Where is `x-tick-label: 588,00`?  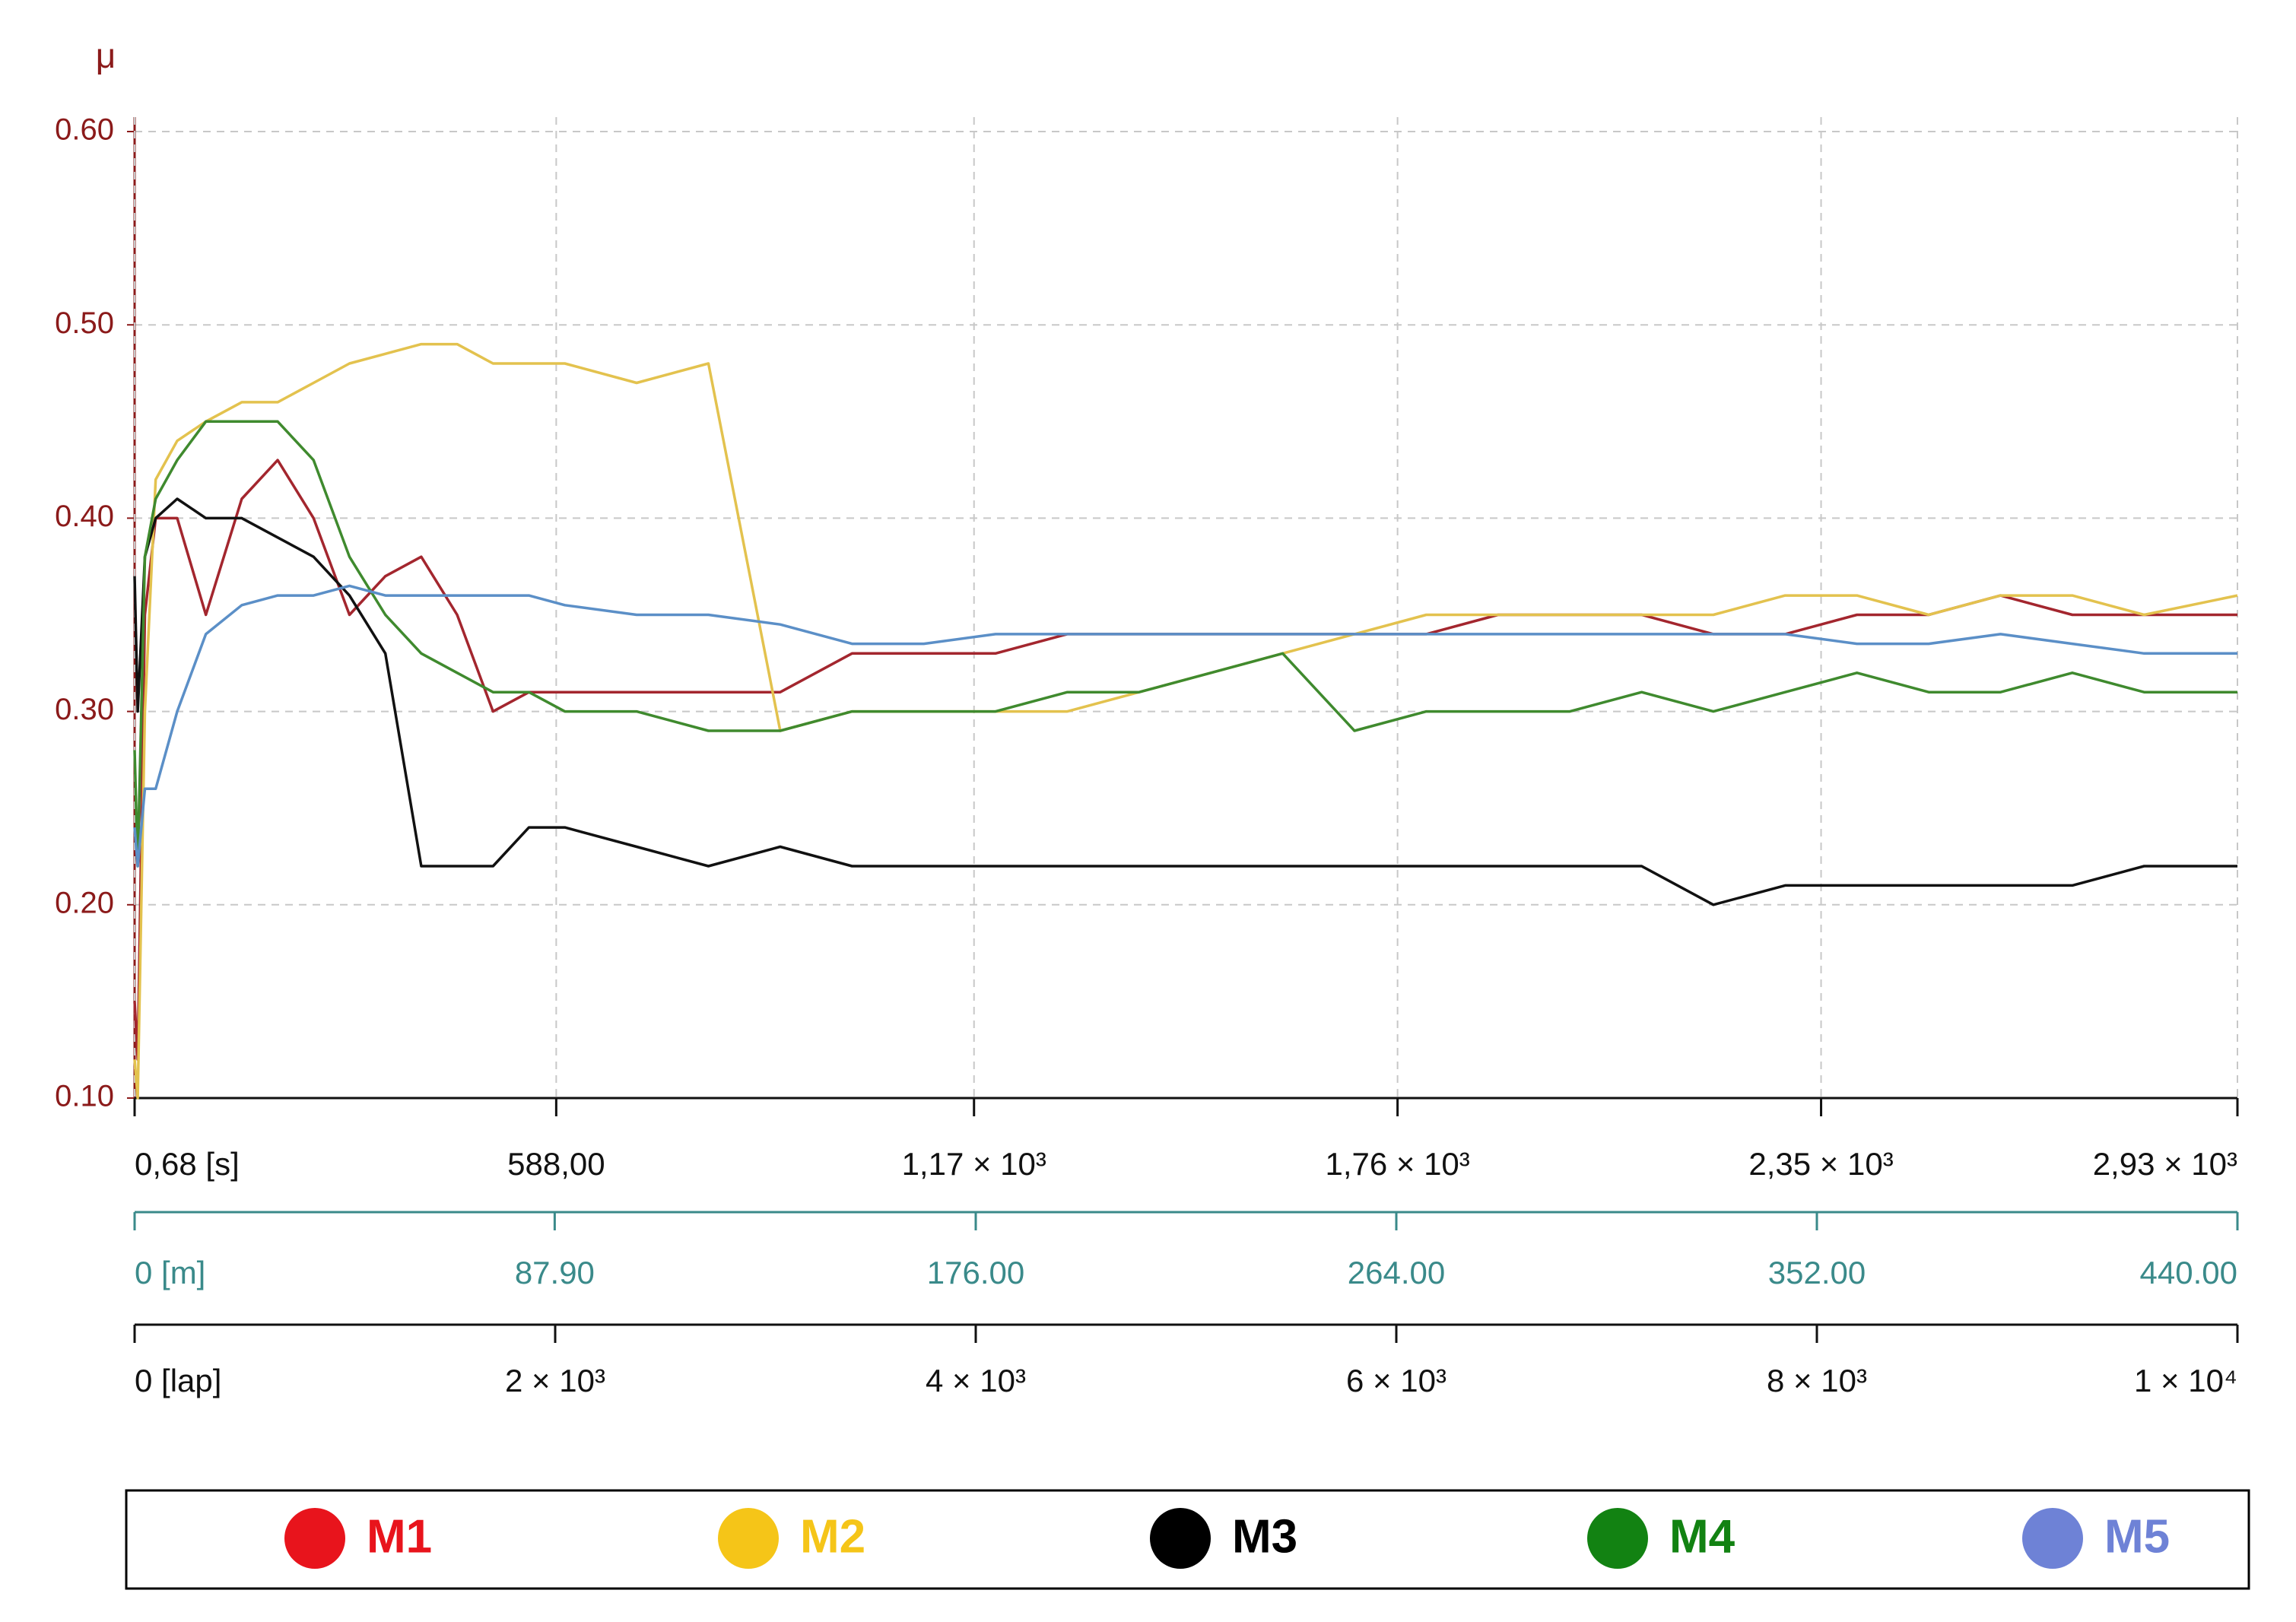 x-tick-label: 588,00 is located at coordinates (556, 1164).